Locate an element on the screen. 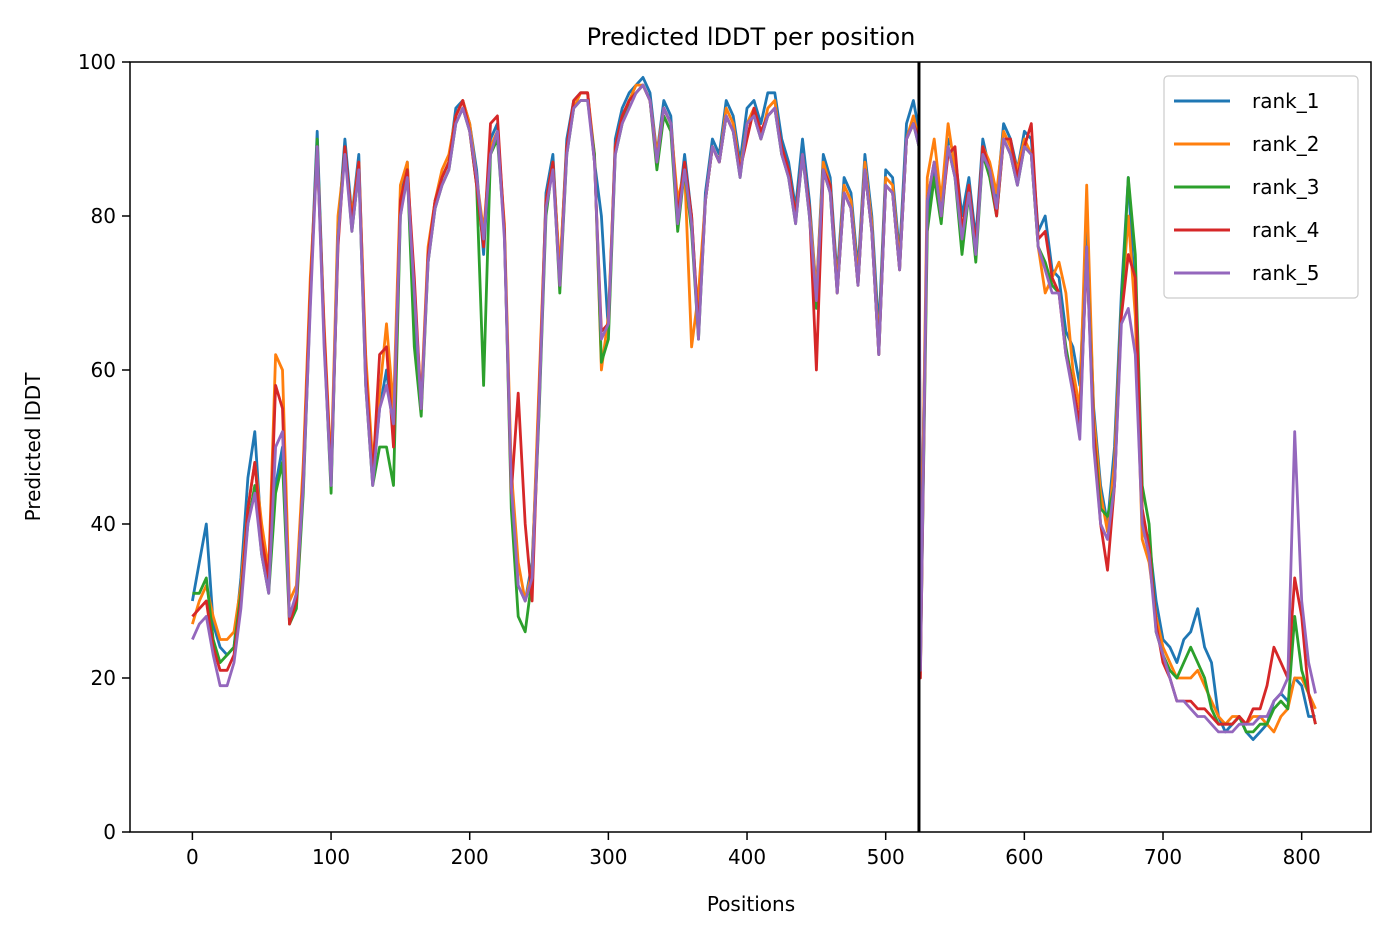  x-axis: 0 100 200 300 400 500 600 700 800 is located at coordinates (753, 850).